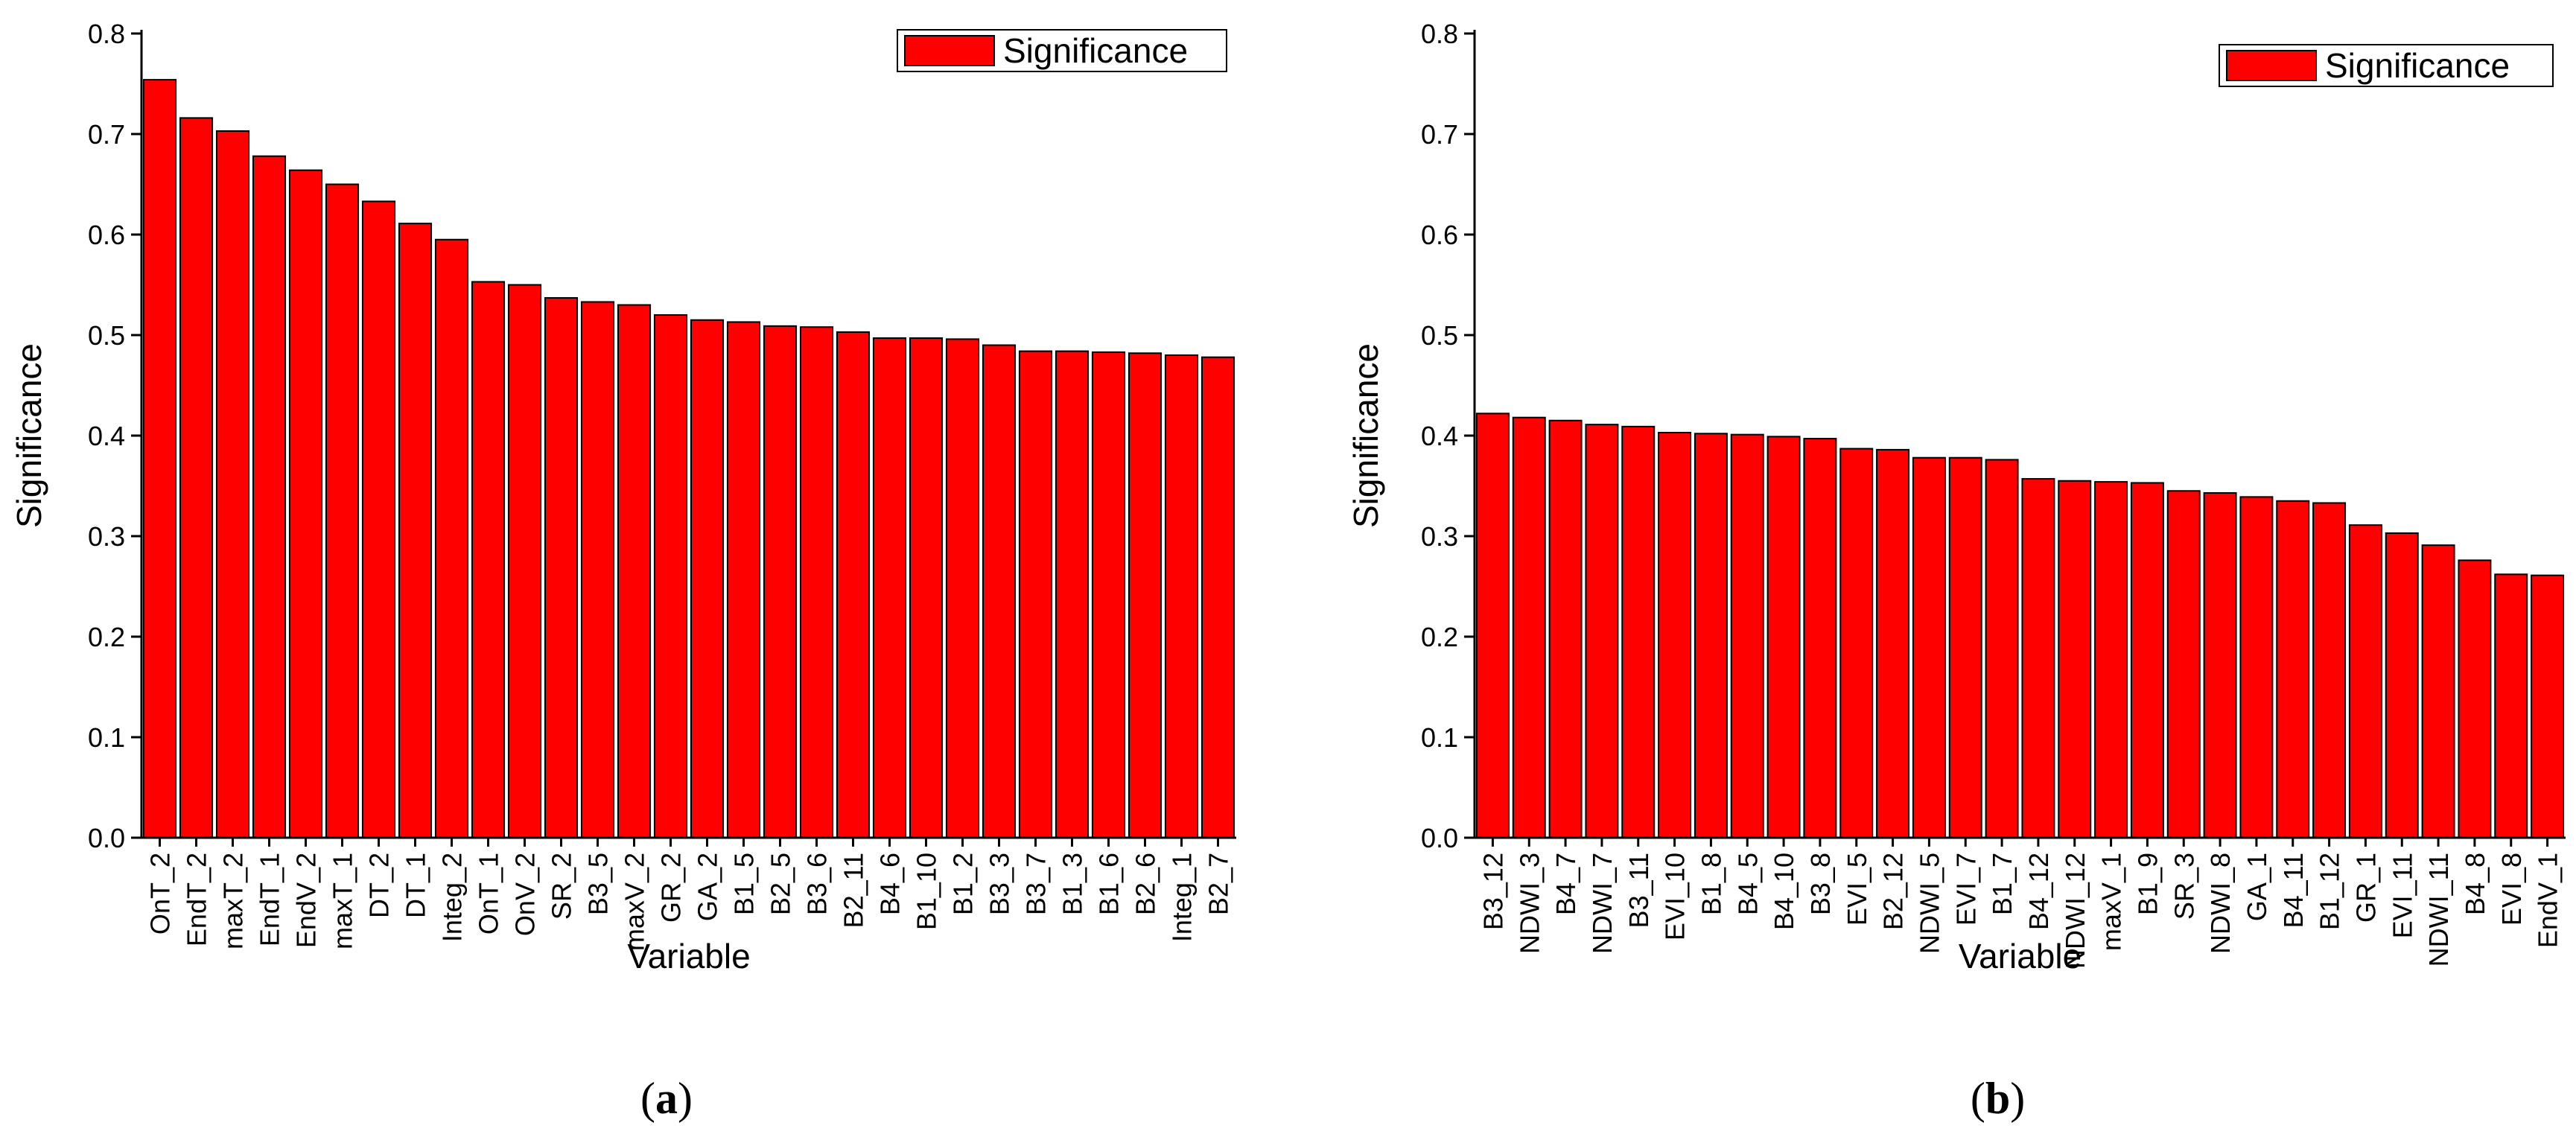  What do you see at coordinates (1784, 891) in the screenshot?
I see `x-tick-label: B4_10` at bounding box center [1784, 891].